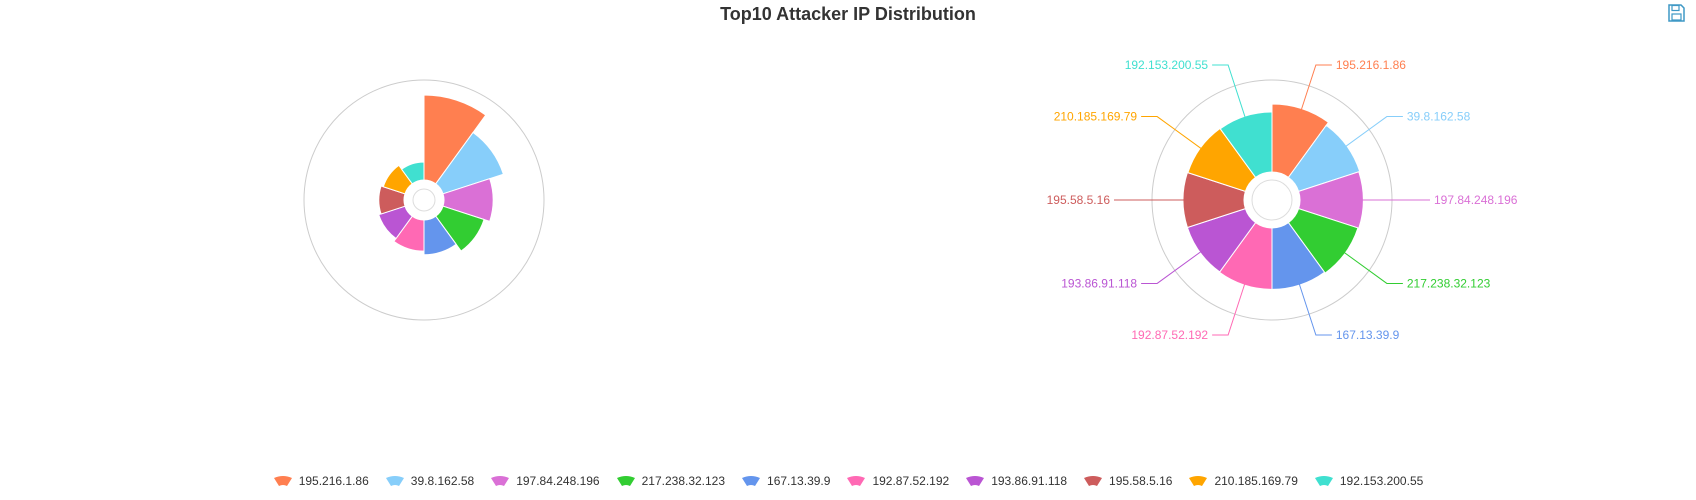 The height and width of the screenshot is (500, 1696). I want to click on slice-label: 193.86.91.118, so click(1099, 283).